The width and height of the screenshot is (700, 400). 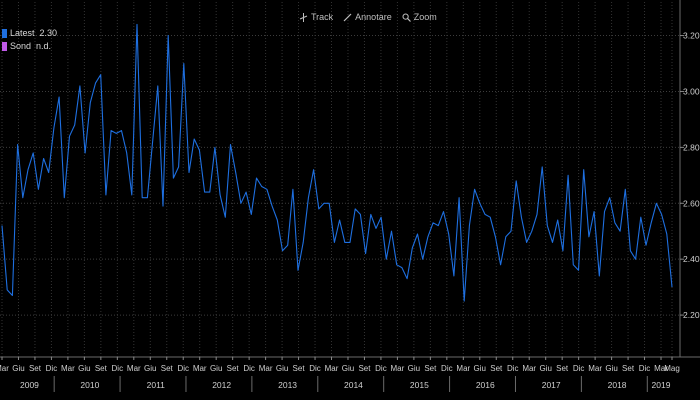 What do you see at coordinates (691, 91) in the screenshot?
I see `y-tick-label: 3.00` at bounding box center [691, 91].